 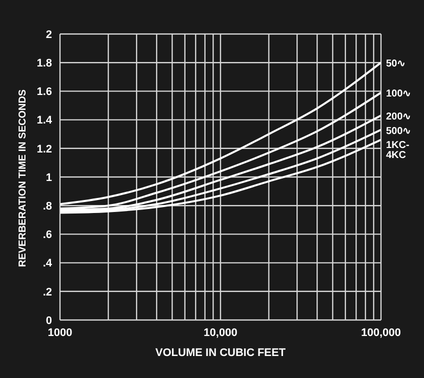 What do you see at coordinates (44, 149) in the screenshot?
I see `y-tick-label: 1.2` at bounding box center [44, 149].